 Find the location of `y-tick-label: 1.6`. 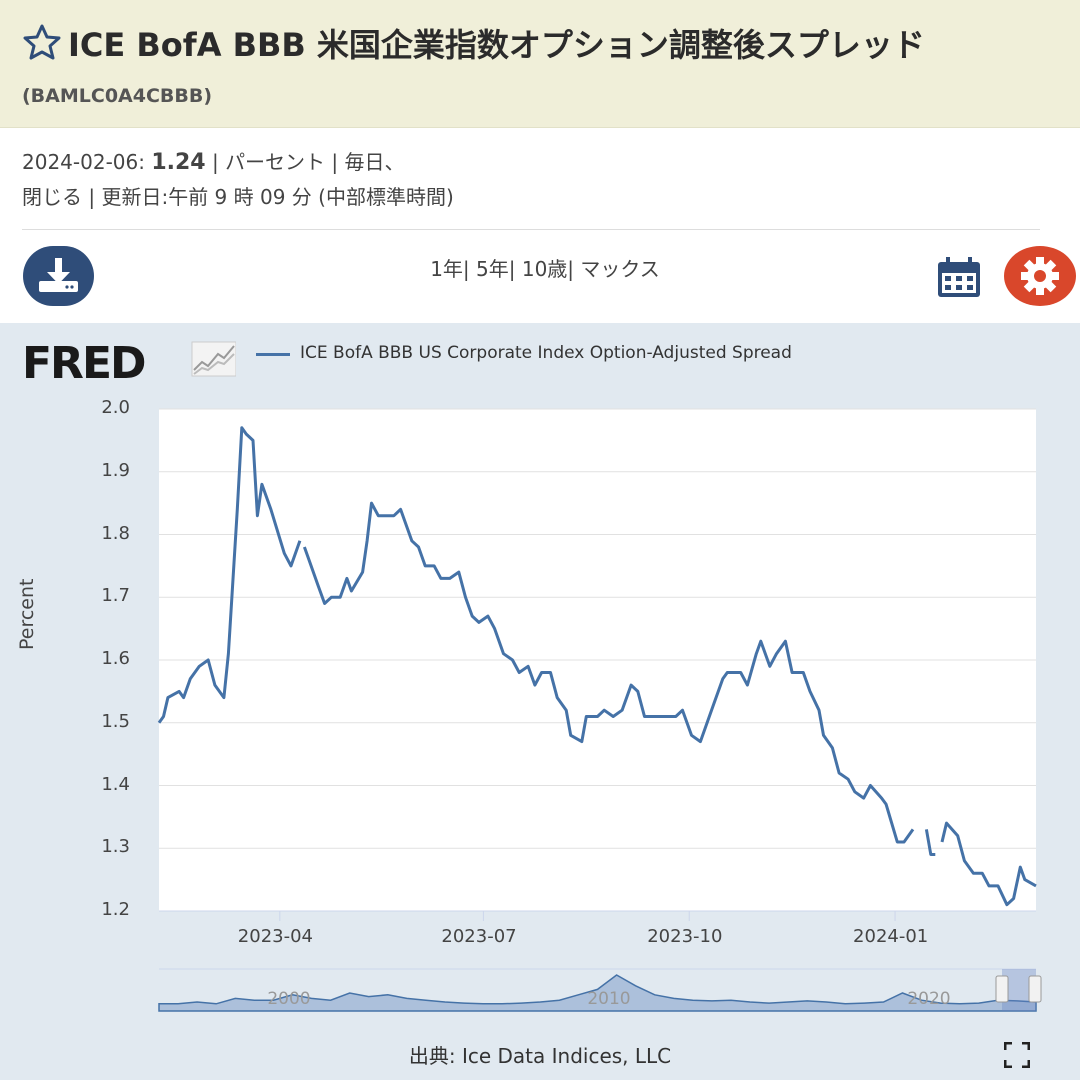

y-tick-label: 1.6 is located at coordinates (115, 658).